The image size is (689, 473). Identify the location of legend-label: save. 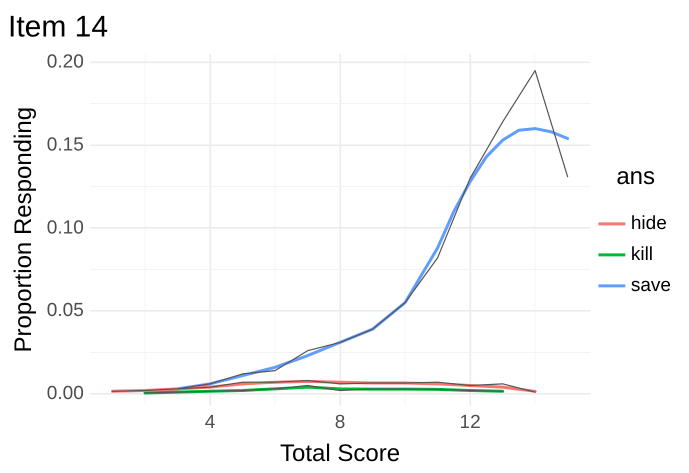
(651, 285).